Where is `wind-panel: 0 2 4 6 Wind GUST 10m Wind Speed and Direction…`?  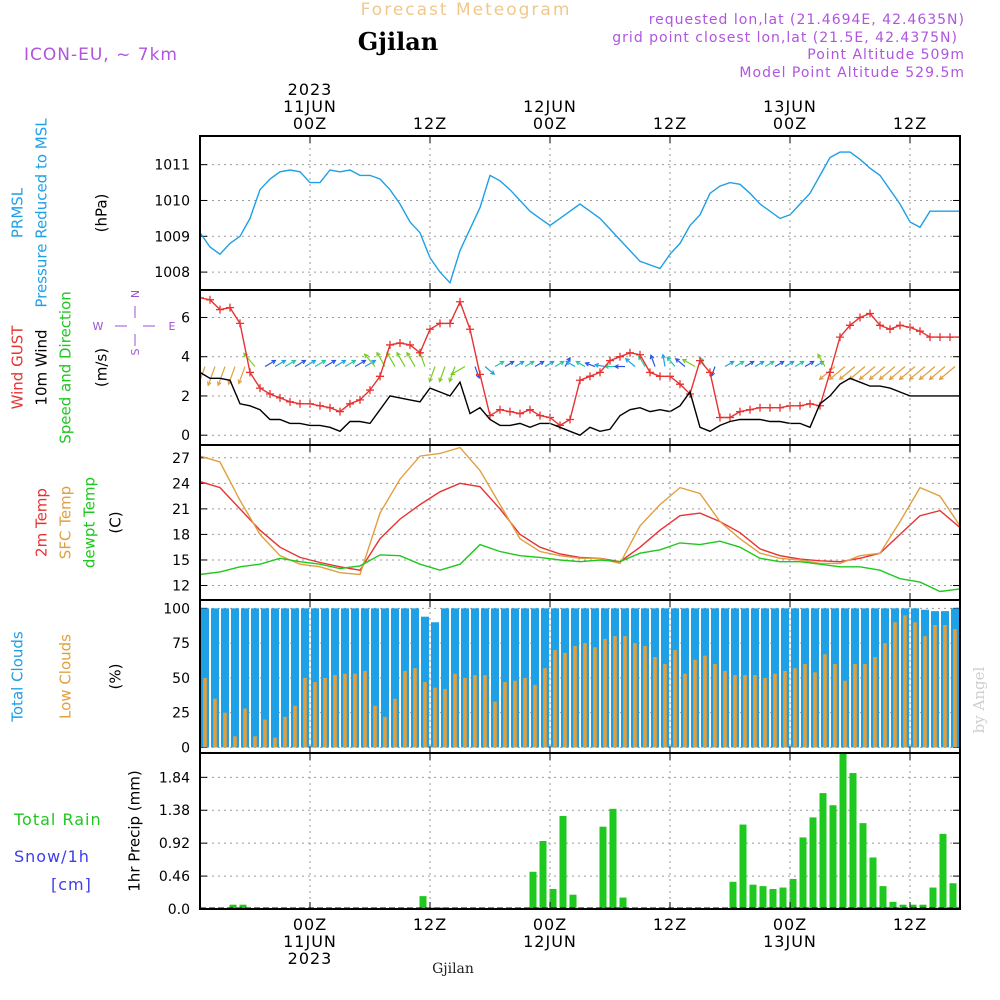
wind-panel: 0 2 4 6 Wind GUST 10m Wind Speed and Direction… is located at coordinates (485, 367).